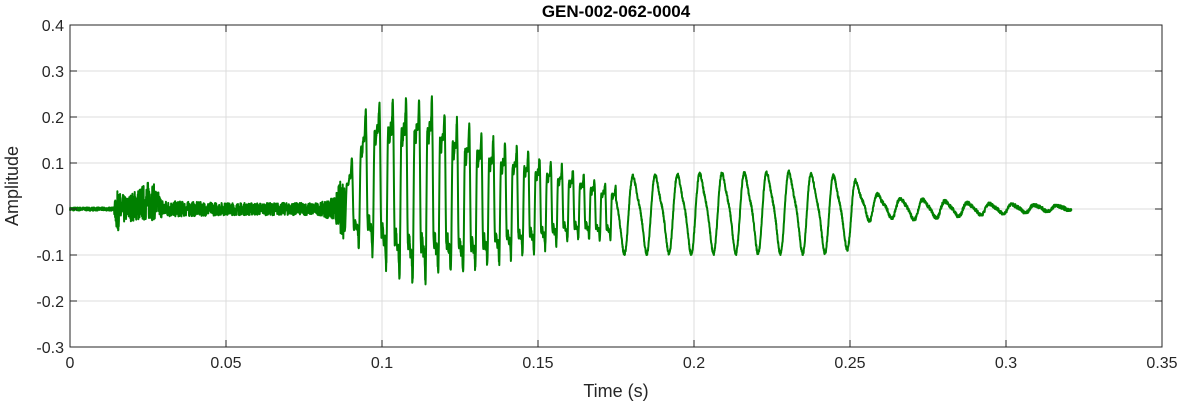  I want to click on x-tick-label: 0.05, so click(225, 363).